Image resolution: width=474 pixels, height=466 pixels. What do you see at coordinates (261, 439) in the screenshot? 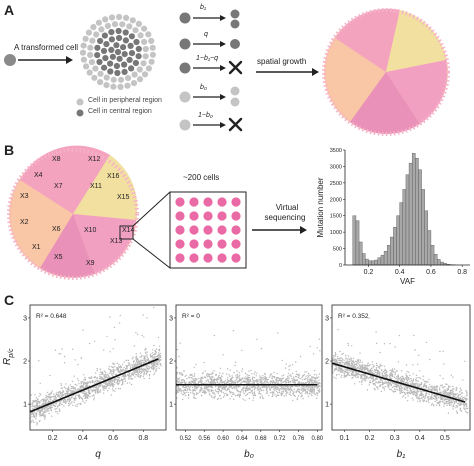
I see `x-tick-label: 0.68` at bounding box center [261, 439].